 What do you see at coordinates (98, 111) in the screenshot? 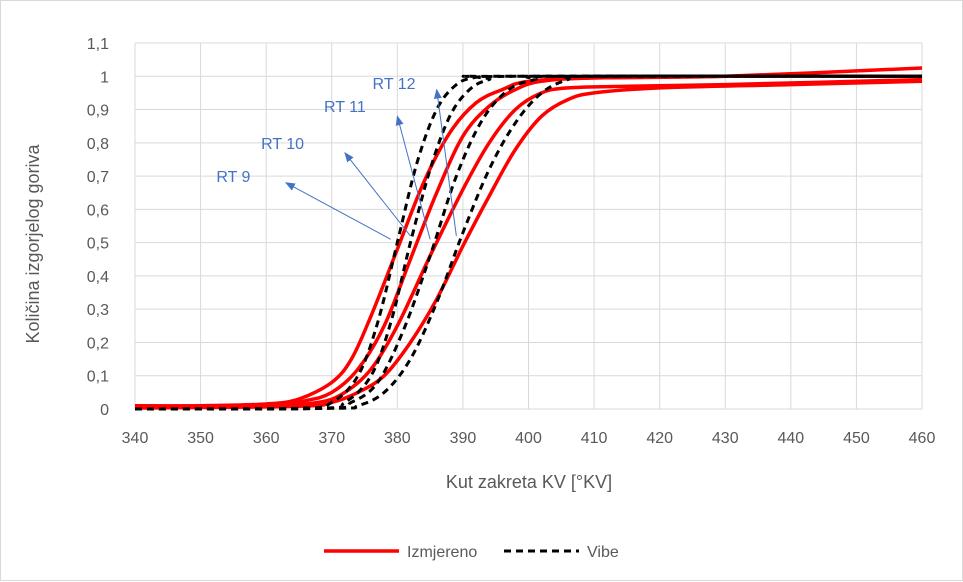
I see `y-tick-label: 0,9` at bounding box center [98, 111].